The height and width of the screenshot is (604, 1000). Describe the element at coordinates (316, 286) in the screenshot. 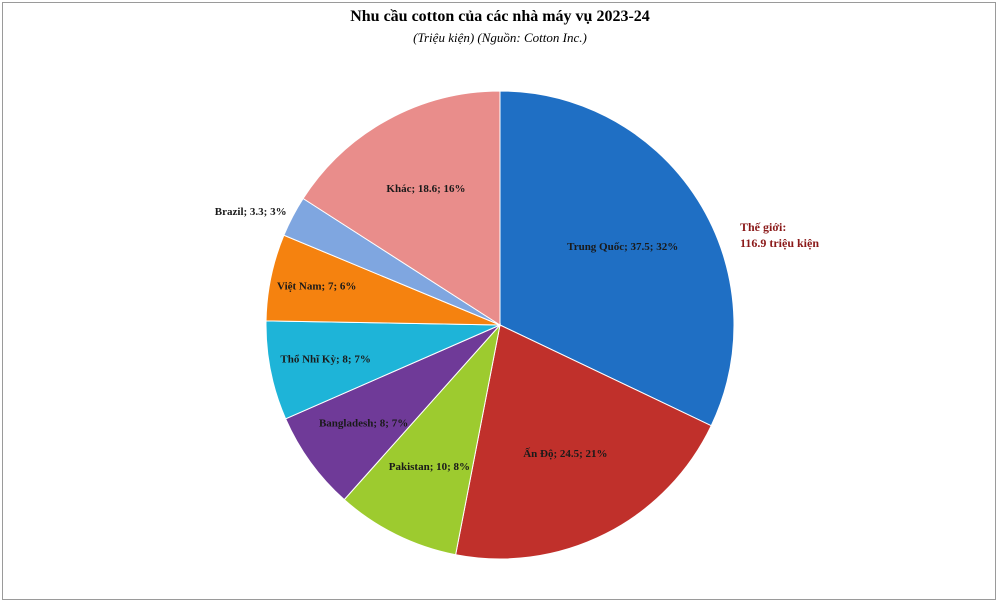

I see `slice-label-5: Việt Nam; 7; 6%` at that location.